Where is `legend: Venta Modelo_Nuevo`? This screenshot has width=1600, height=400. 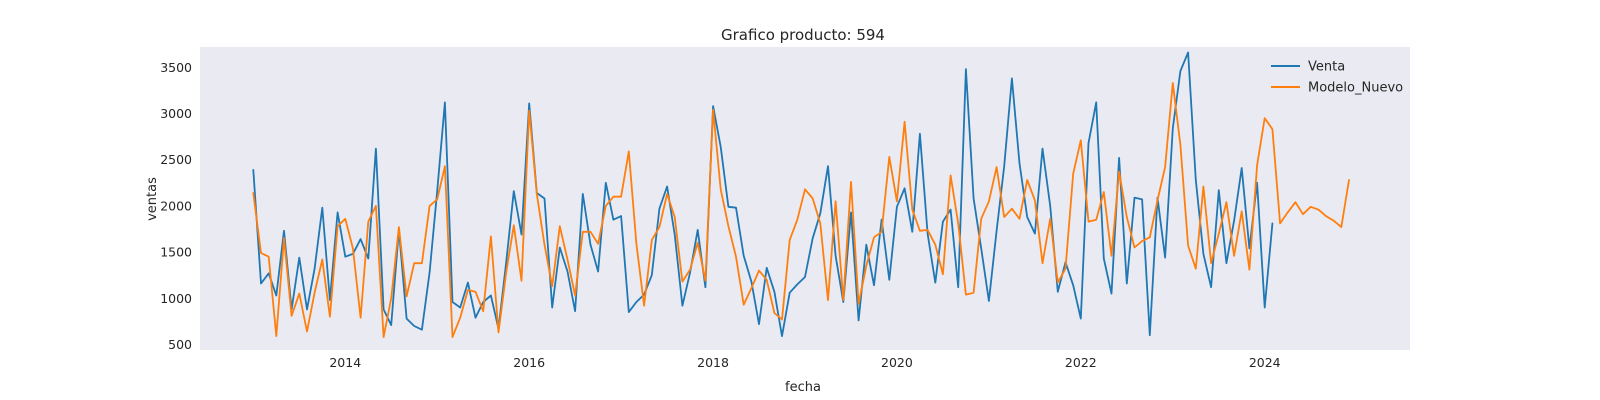 legend: Venta Modelo_Nuevo is located at coordinates (1337, 78).